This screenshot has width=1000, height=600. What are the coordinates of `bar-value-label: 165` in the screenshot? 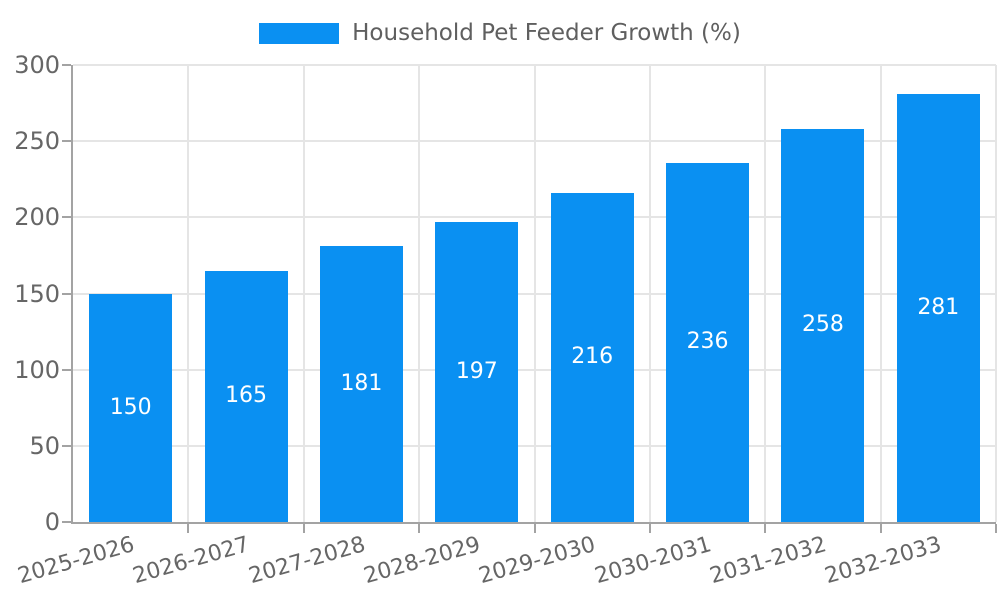 It's located at (246, 396).